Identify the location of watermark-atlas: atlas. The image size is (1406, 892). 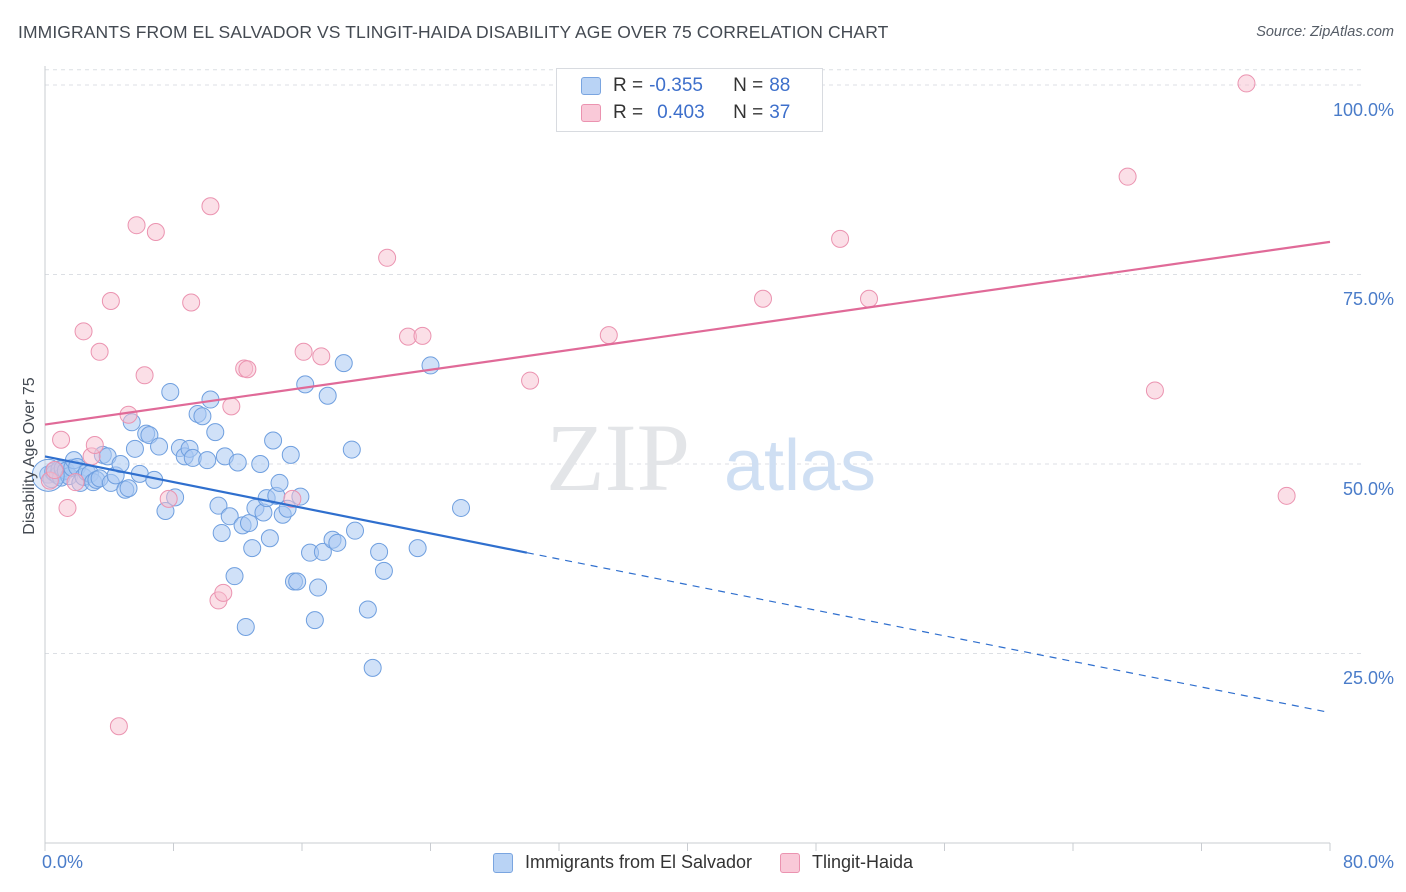
(800, 466).